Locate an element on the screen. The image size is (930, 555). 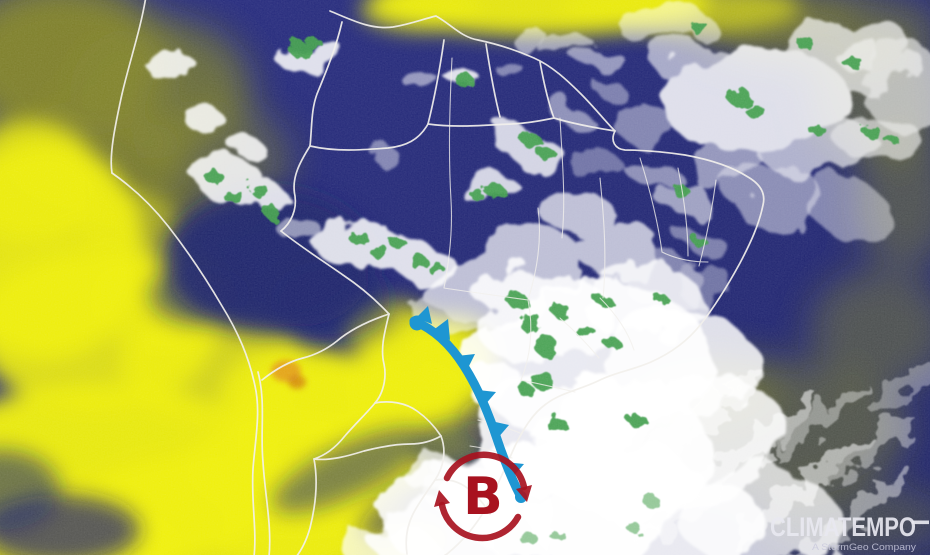
cold-front is located at coordinates (468, 404).